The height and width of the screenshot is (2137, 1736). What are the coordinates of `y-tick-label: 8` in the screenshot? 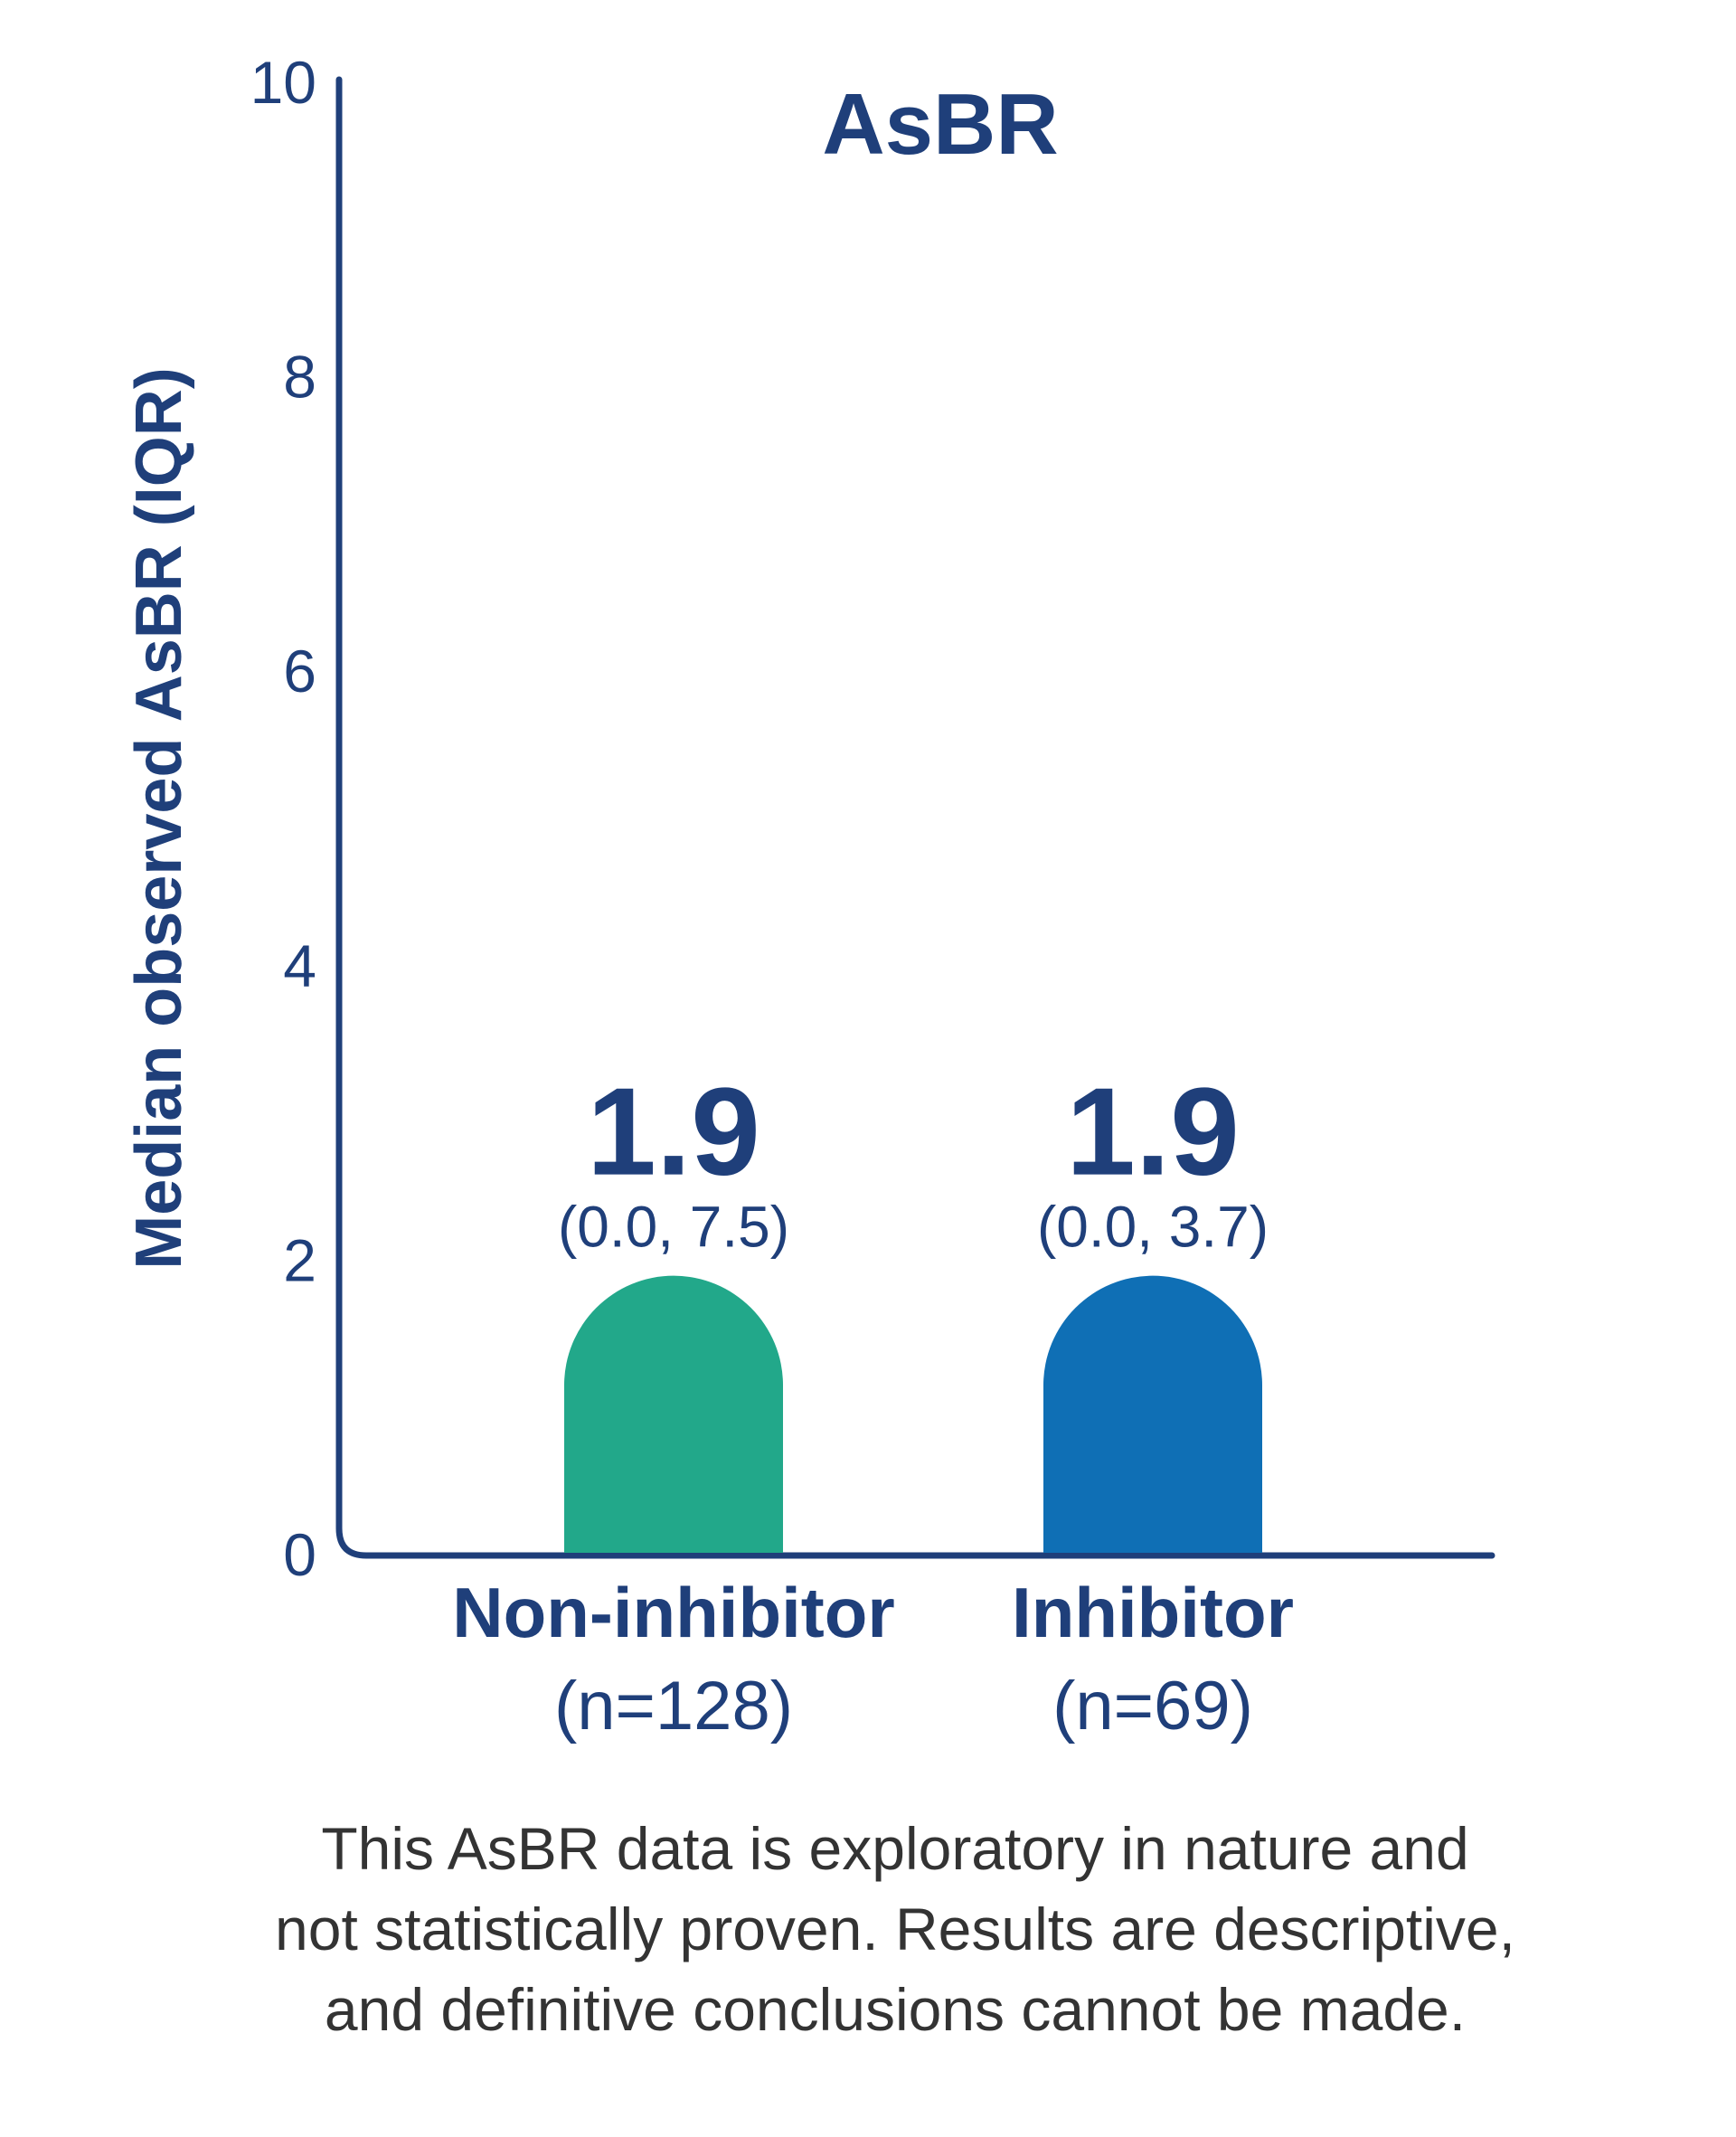 It's located at (299, 377).